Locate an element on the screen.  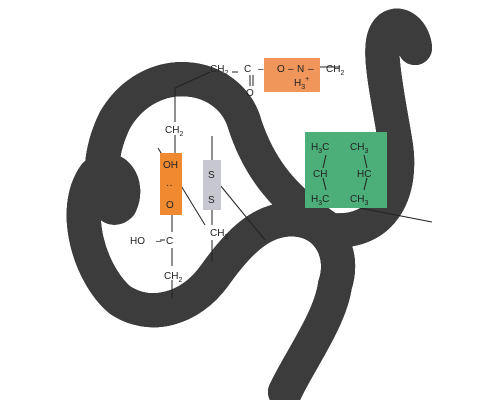
ionic-dash-2: – is located at coordinates (291, 69).